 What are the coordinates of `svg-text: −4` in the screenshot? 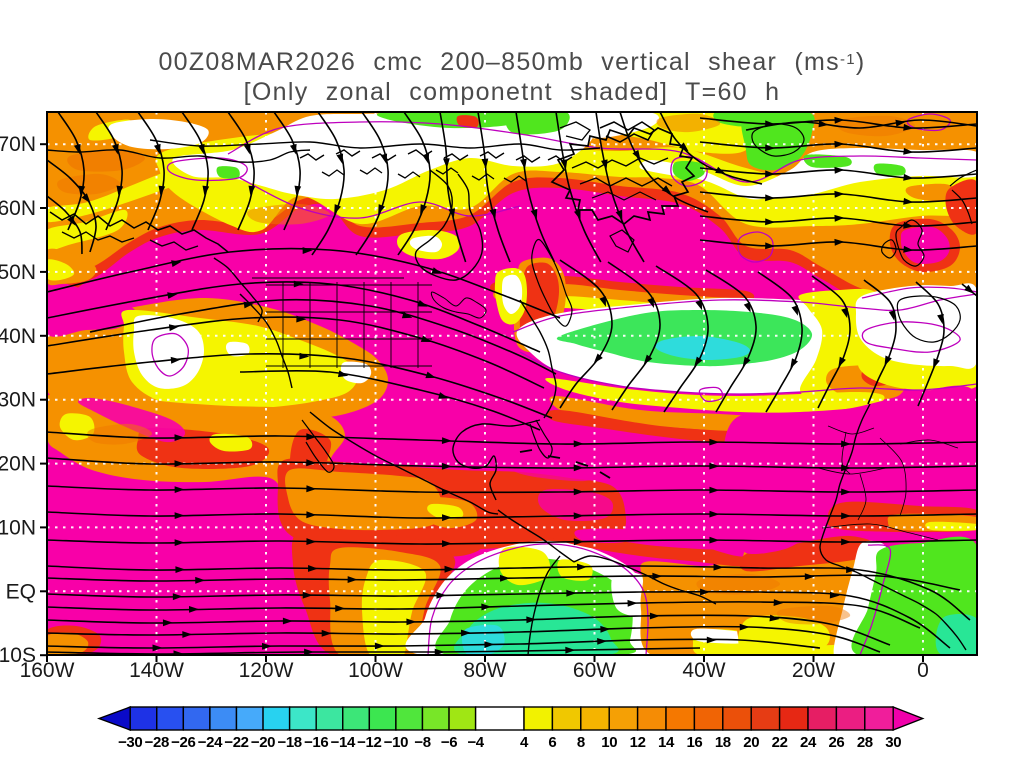 It's located at (475, 742).